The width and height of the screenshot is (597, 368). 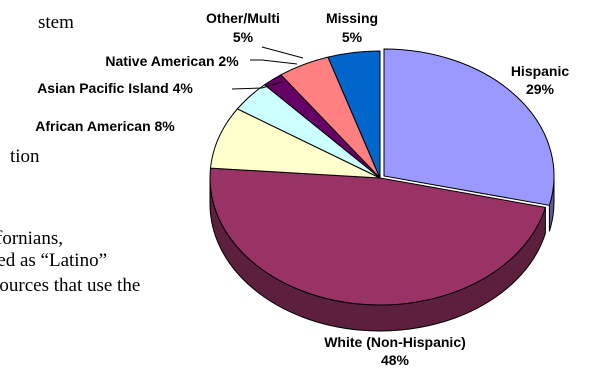 What do you see at coordinates (32, 238) in the screenshot?
I see `background-text-line-3: fornians,` at bounding box center [32, 238].